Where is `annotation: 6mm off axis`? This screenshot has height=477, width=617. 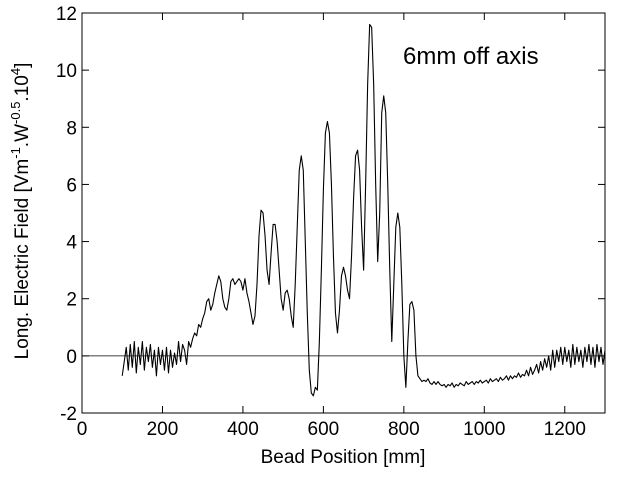
annotation: 6mm off axis is located at coordinates (471, 56).